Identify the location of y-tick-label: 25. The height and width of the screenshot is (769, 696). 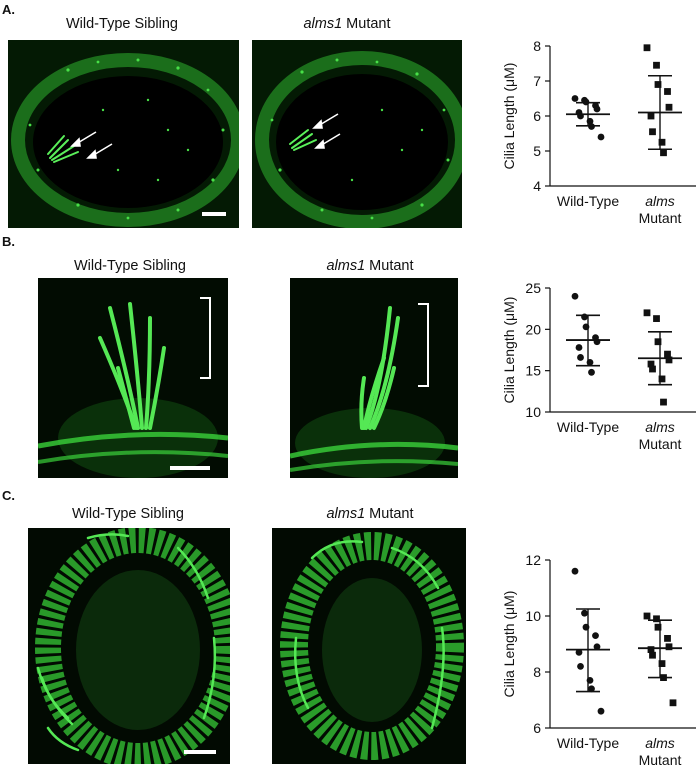
(533, 288).